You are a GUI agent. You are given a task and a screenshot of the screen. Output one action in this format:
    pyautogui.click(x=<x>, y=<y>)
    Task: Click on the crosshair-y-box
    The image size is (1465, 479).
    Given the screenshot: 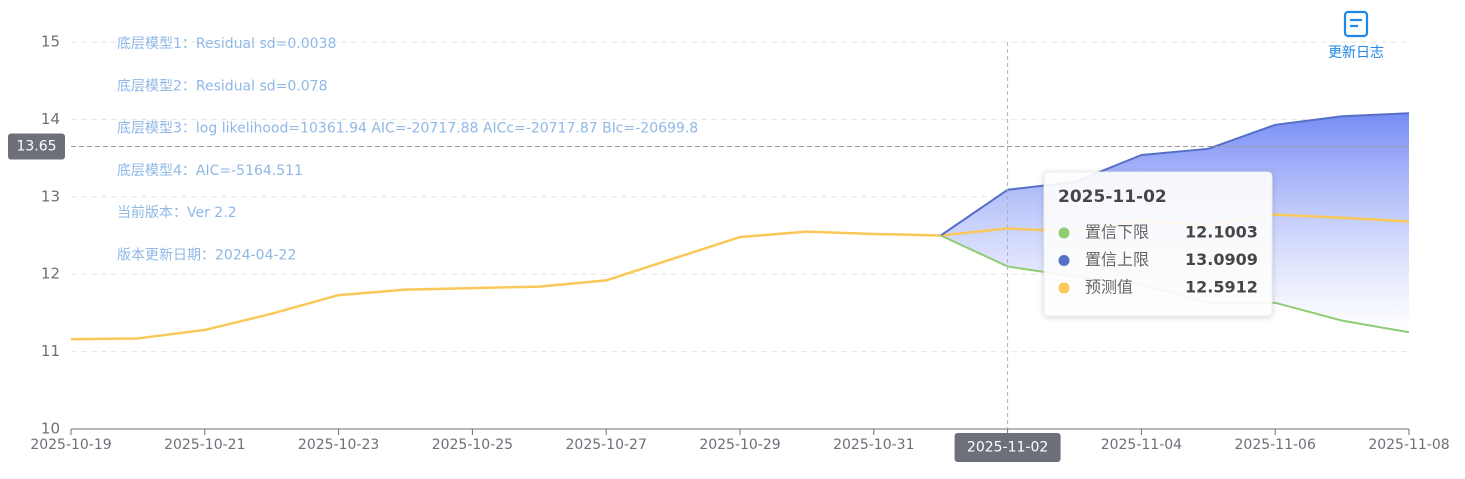 What is the action you would take?
    pyautogui.click(x=36, y=146)
    